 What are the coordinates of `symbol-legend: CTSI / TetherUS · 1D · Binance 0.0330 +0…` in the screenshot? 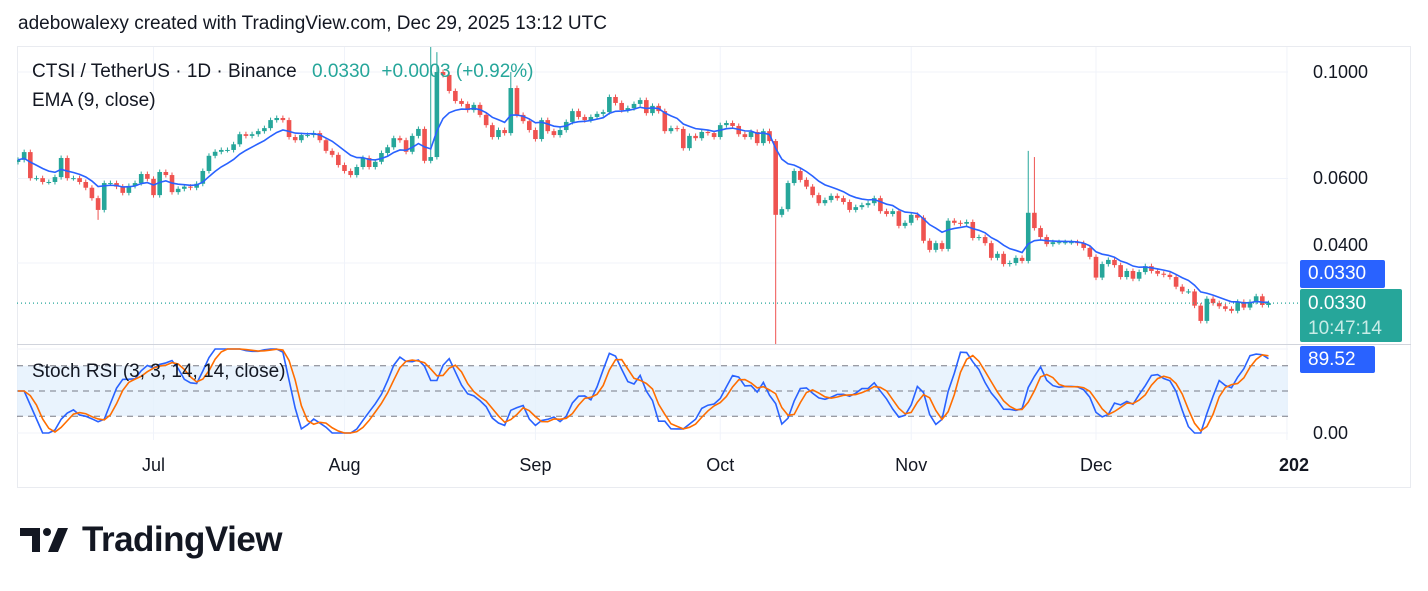 It's located at (283, 72).